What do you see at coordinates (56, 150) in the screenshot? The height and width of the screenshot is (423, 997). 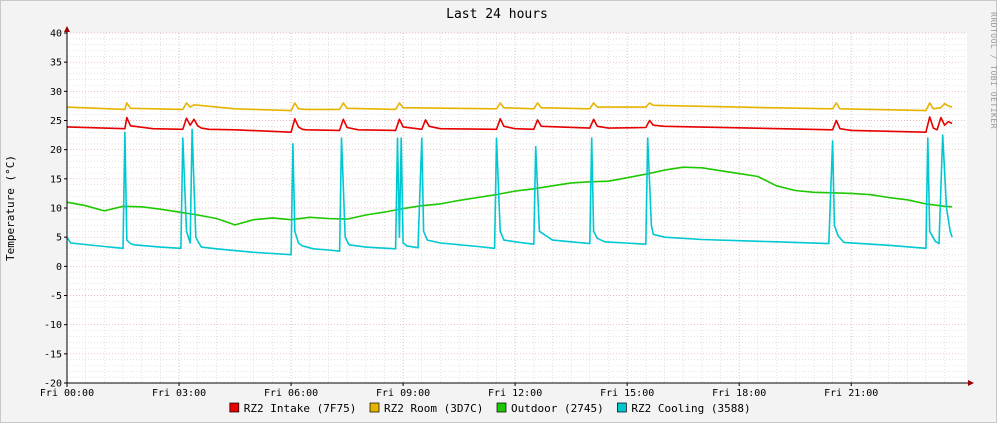 I see `y-tick-label: 20` at bounding box center [56, 150].